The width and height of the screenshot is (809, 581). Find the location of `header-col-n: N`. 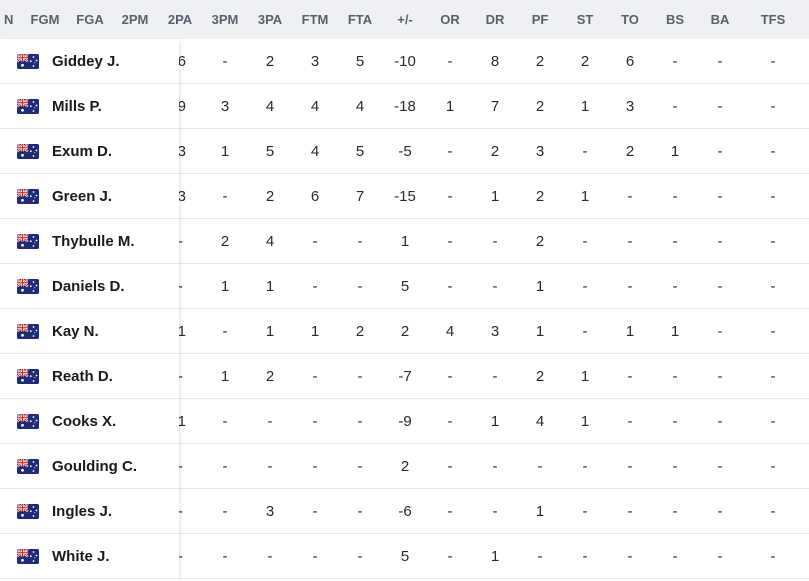

header-col-n: N is located at coordinates (9, 19).